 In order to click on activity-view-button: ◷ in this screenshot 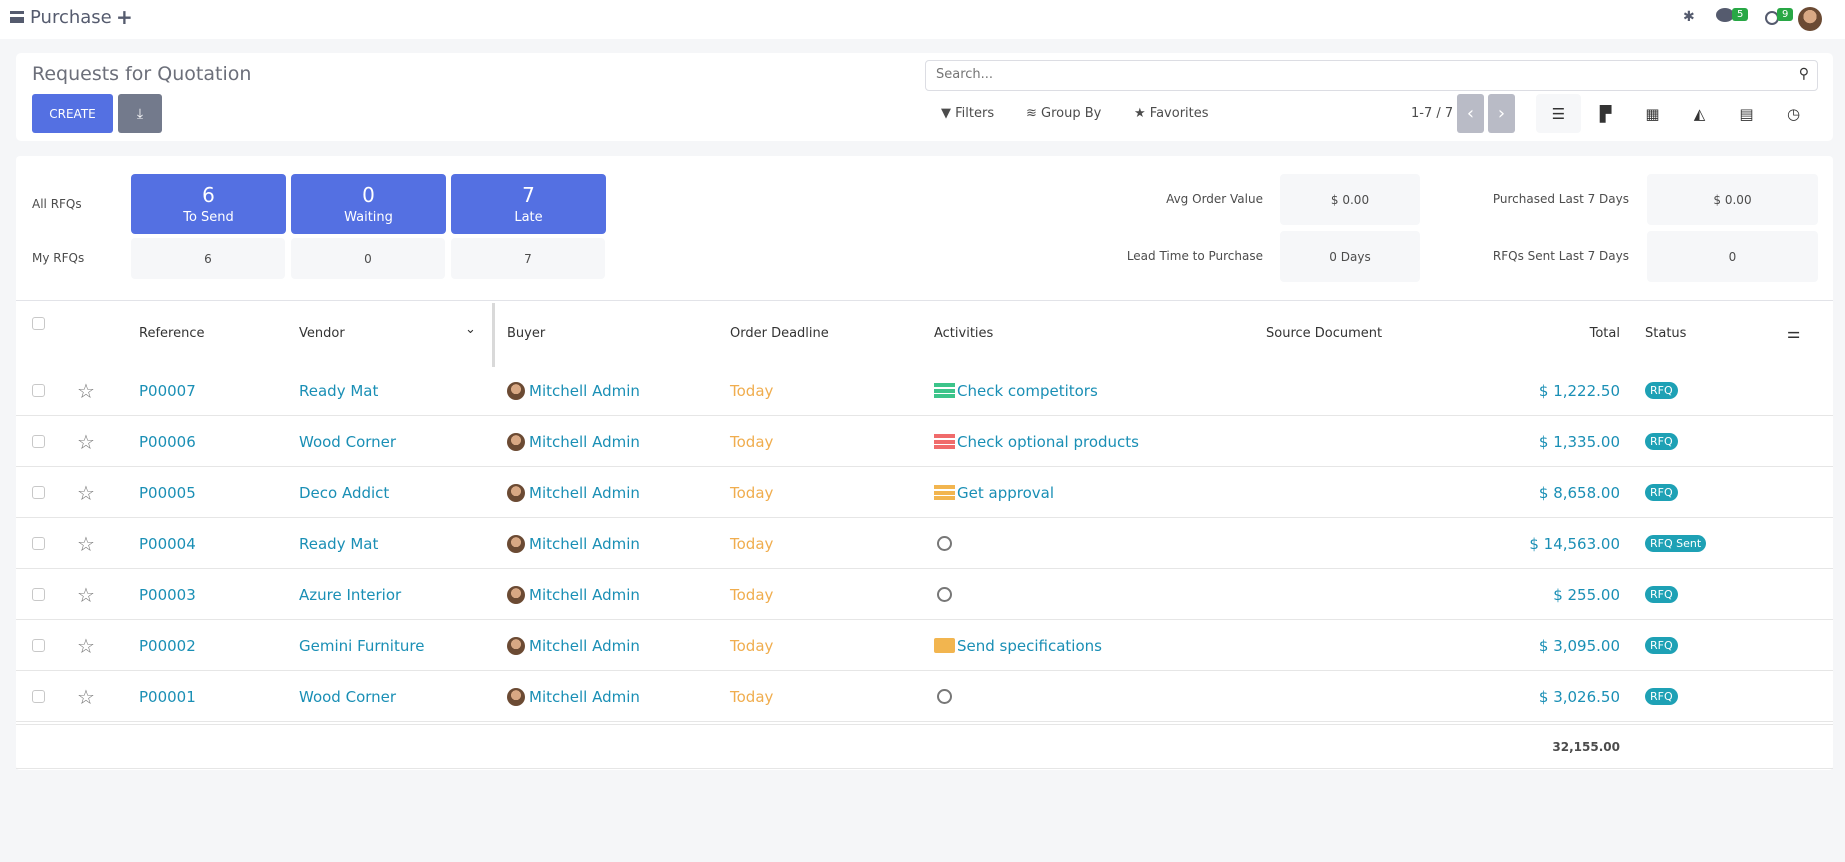, I will do `click(1793, 113)`.